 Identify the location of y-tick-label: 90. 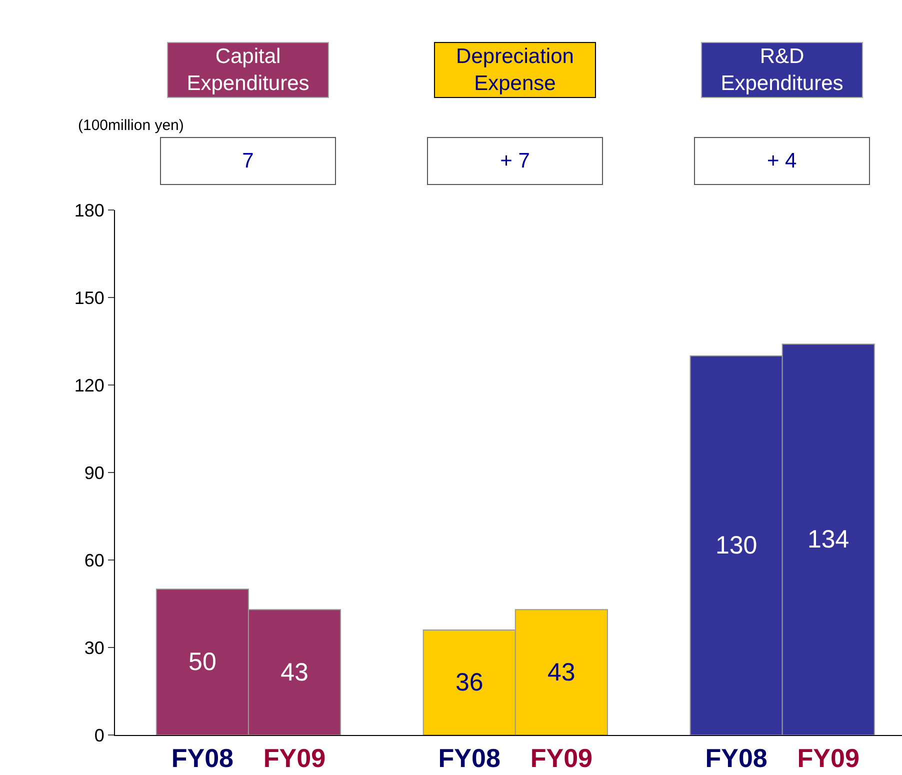
(94, 472).